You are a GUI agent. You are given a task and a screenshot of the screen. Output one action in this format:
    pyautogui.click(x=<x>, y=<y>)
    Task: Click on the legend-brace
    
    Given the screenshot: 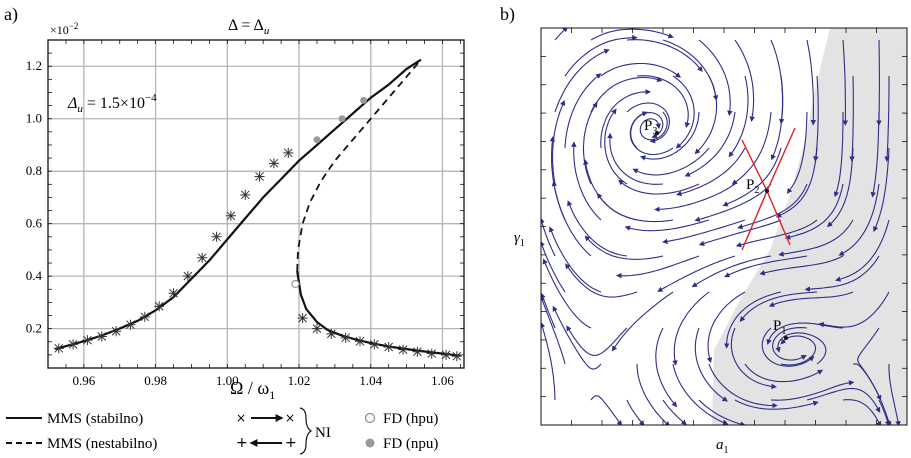 What is the action you would take?
    pyautogui.click(x=306, y=431)
    